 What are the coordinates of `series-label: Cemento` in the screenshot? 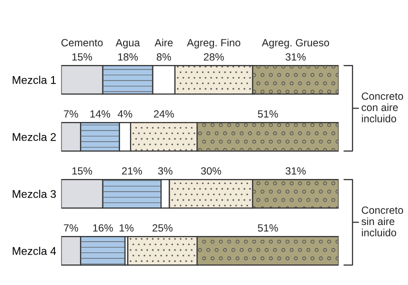 It's located at (82, 42).